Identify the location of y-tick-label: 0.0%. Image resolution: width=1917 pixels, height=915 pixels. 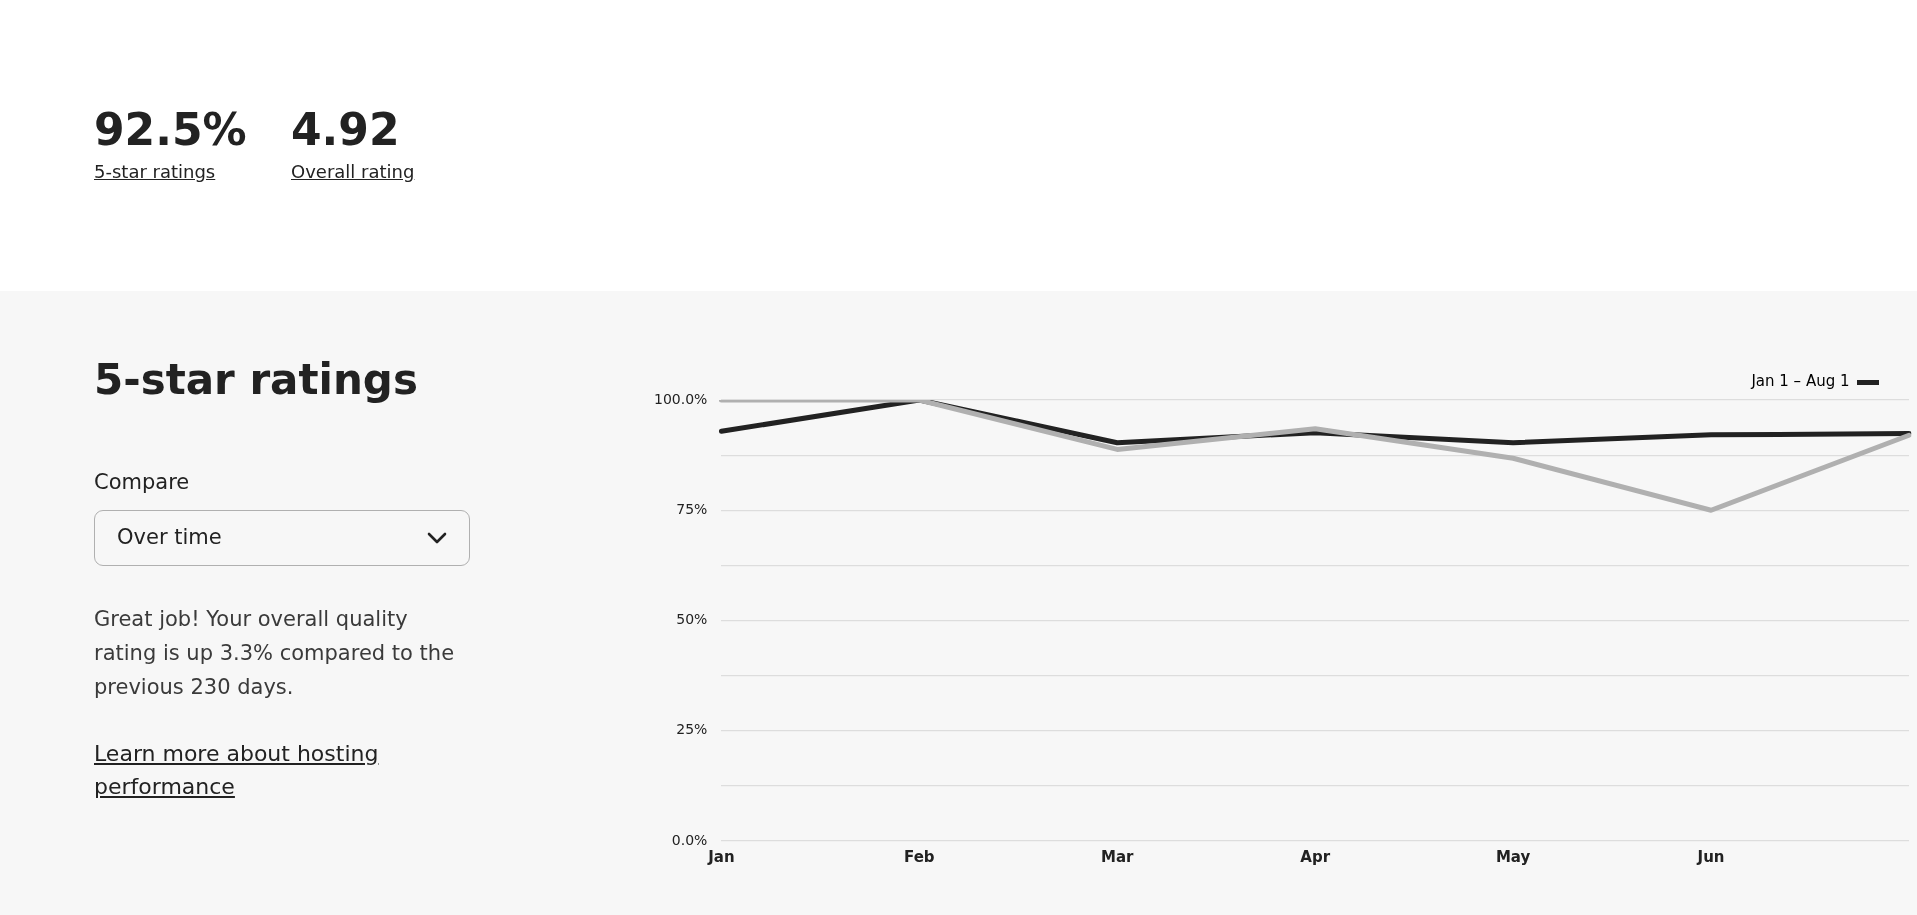
(689, 839).